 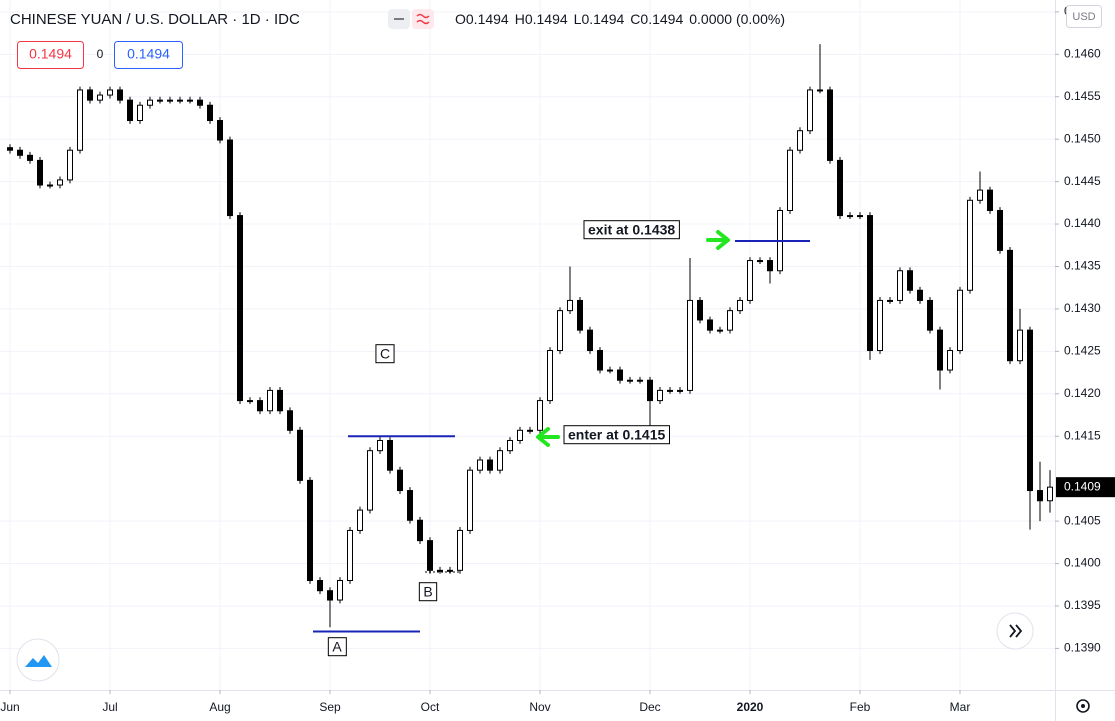 I want to click on toggle, so click(x=423, y=19).